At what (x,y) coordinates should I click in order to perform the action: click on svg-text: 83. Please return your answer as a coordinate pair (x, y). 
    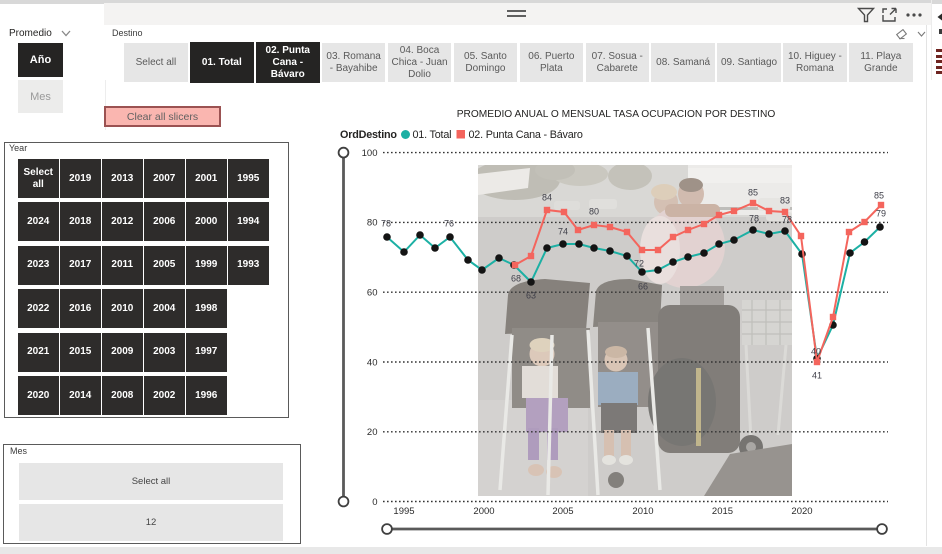
    Looking at the image, I should click on (785, 201).